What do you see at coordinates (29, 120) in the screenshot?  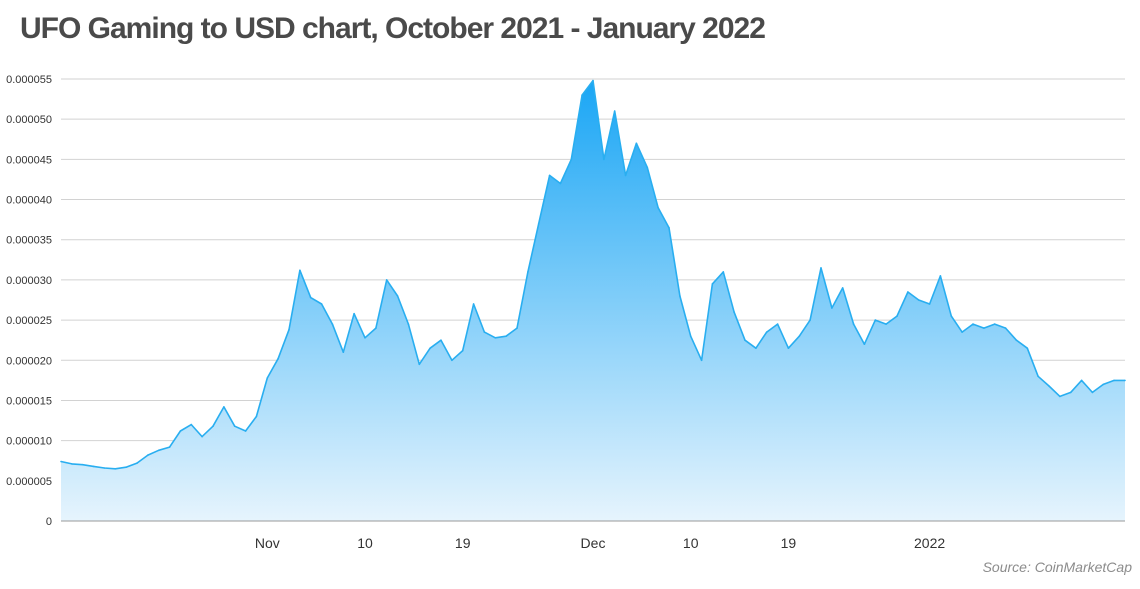 I see `y-tick-label: 0.000050` at bounding box center [29, 120].